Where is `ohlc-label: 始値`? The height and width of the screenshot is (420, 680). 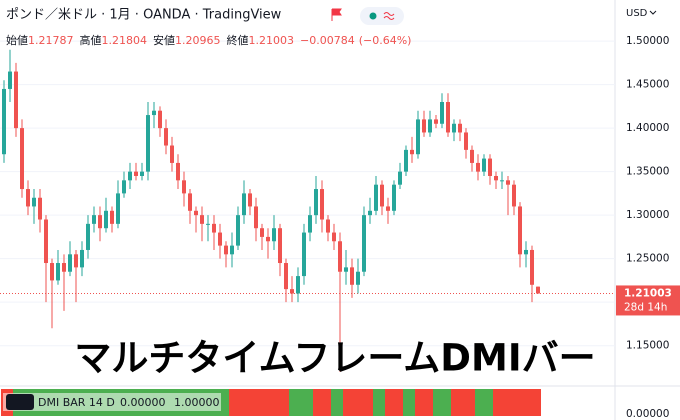
ohlc-label: 始値 is located at coordinates (17, 40).